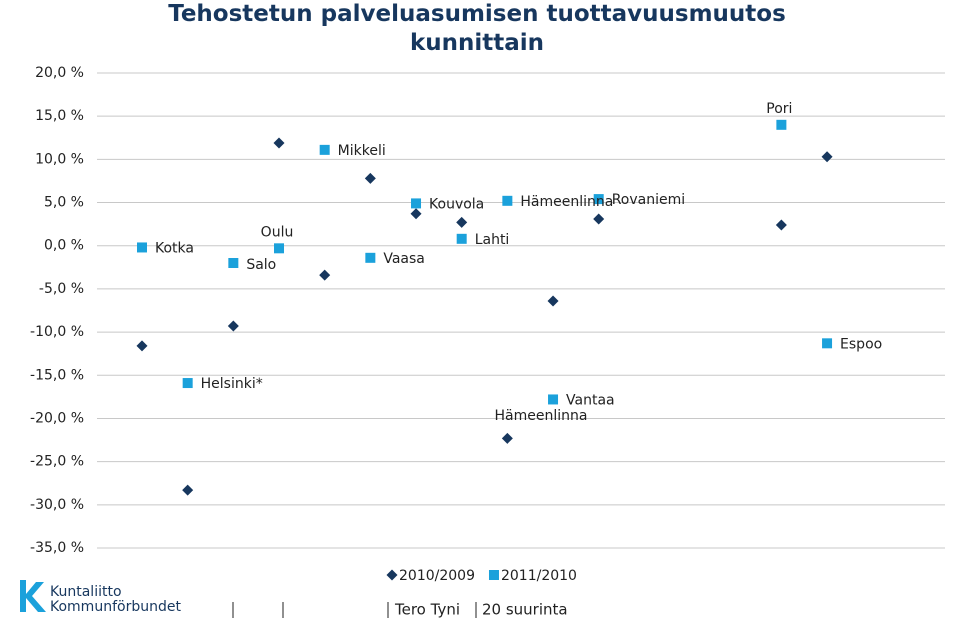  Describe the element at coordinates (33, 596) in the screenshot. I see `logo-mark` at that location.